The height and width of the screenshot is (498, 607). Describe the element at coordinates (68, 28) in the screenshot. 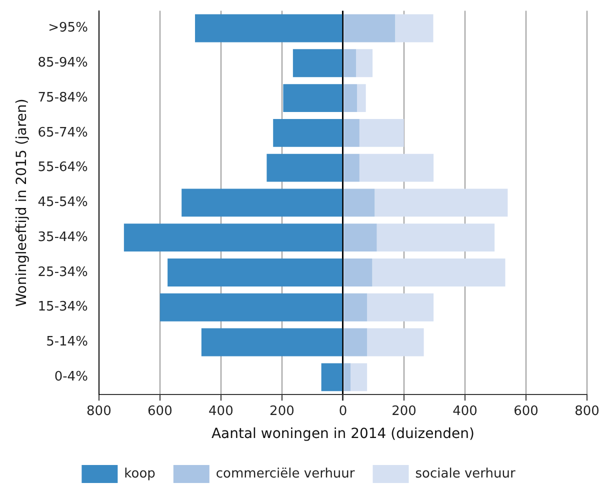

I see `y-tick-label: >95%` at that location.